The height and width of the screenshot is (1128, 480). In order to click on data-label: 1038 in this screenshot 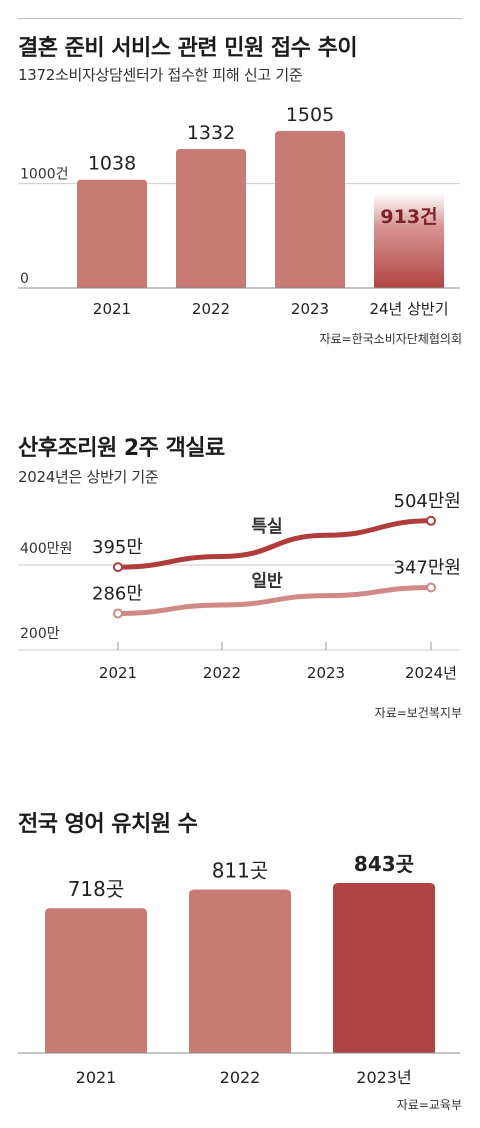, I will do `click(112, 164)`.